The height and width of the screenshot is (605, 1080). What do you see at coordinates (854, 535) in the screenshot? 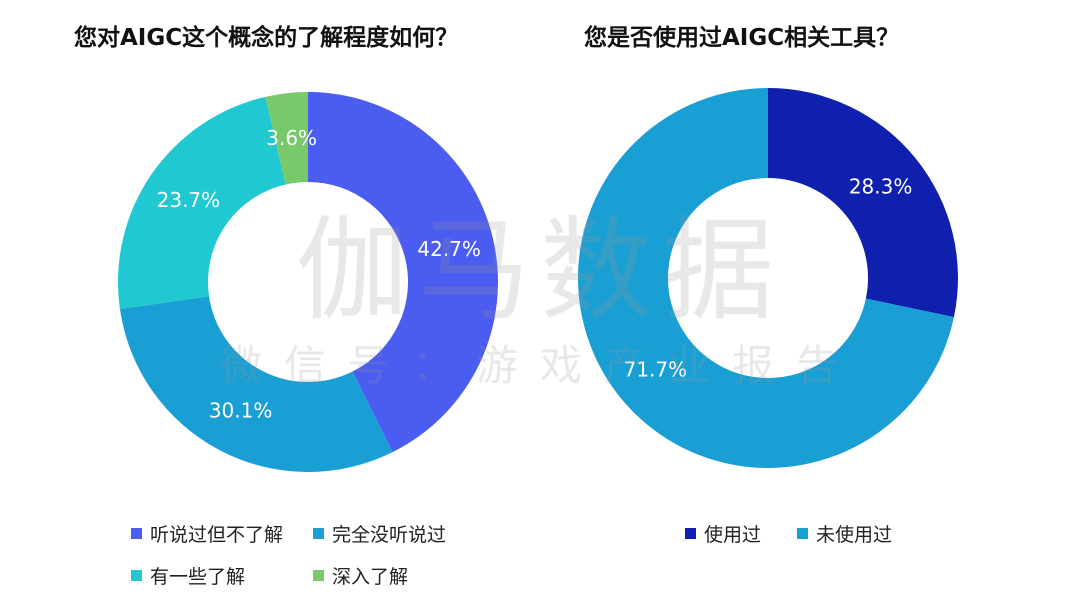
I see `legend-label: 未使用过` at bounding box center [854, 535].